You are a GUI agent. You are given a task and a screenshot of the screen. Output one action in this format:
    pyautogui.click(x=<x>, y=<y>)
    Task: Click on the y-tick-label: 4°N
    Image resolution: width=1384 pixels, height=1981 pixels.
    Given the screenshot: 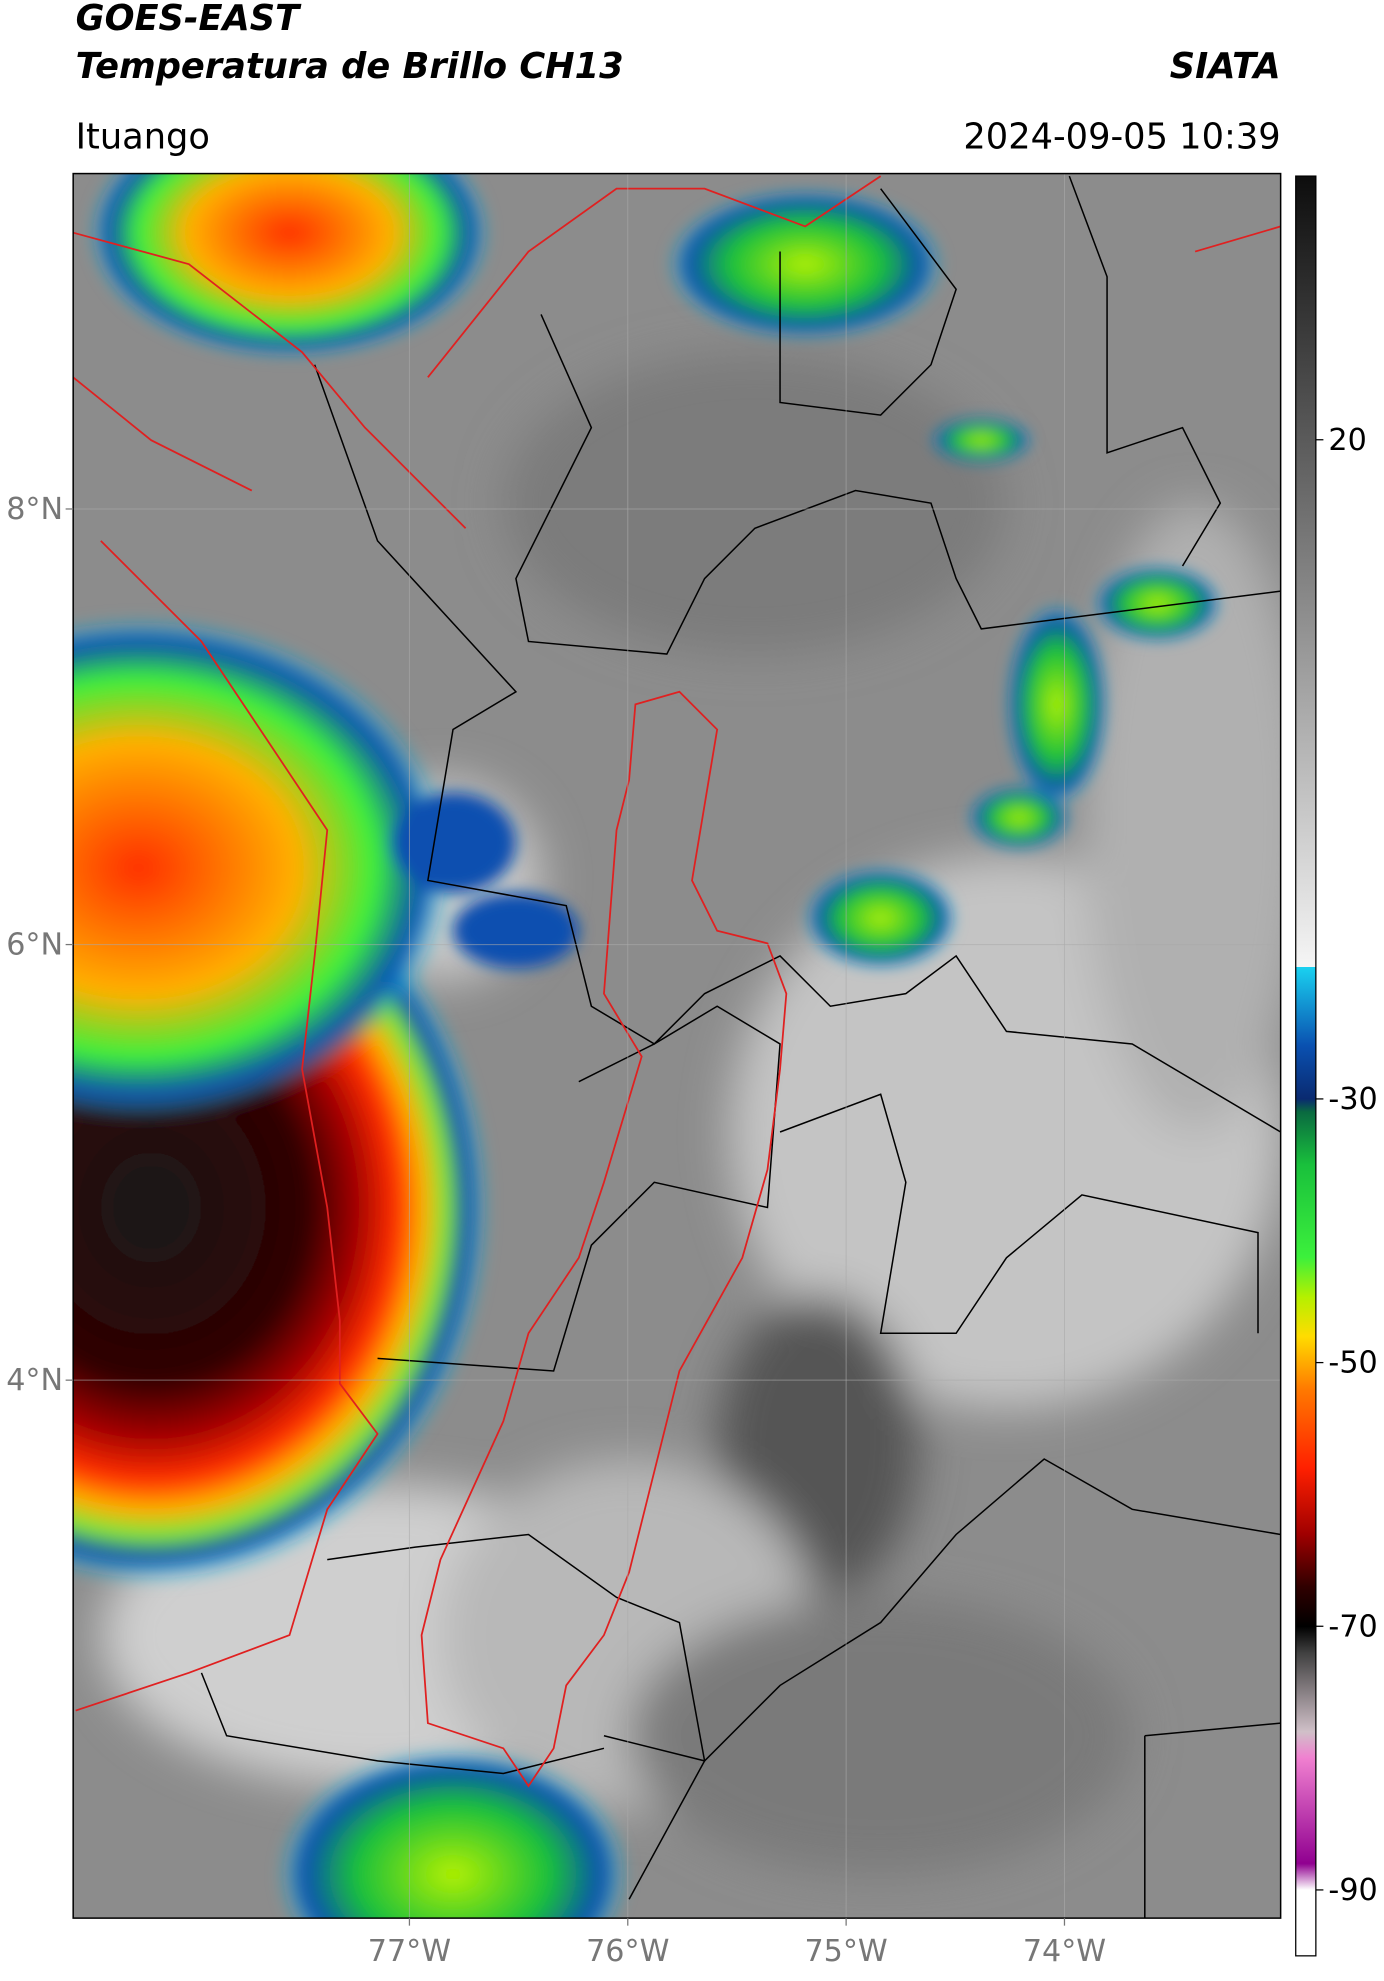 What is the action you would take?
    pyautogui.click(x=34, y=1380)
    